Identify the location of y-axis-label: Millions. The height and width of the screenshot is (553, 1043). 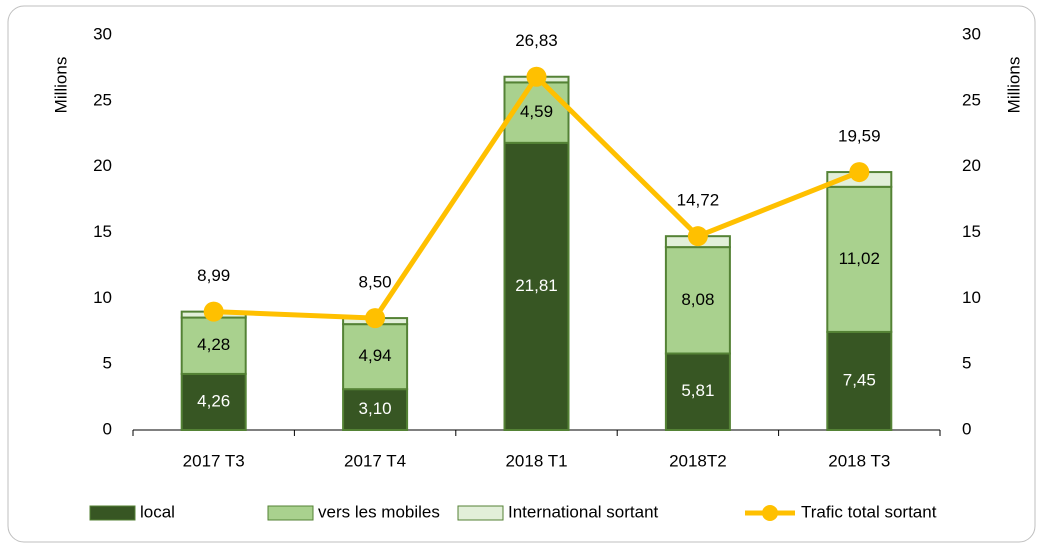
(60, 85).